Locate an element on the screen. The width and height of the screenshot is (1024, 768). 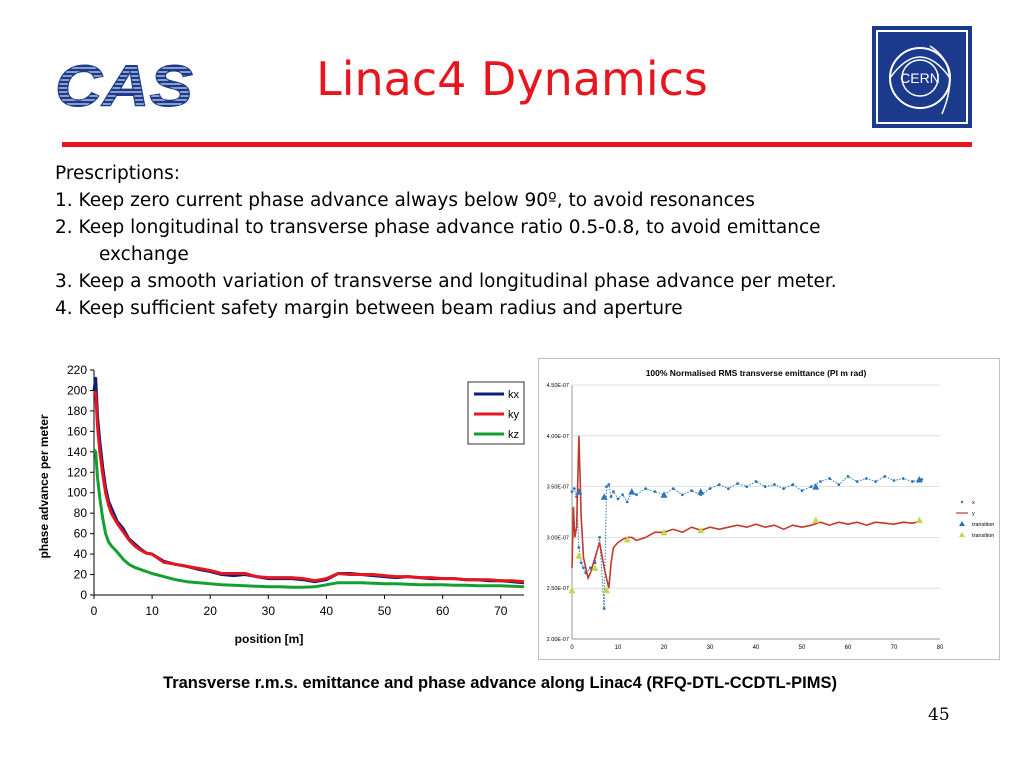
y-axis-label: phase advance per meter is located at coordinates (44, 486).